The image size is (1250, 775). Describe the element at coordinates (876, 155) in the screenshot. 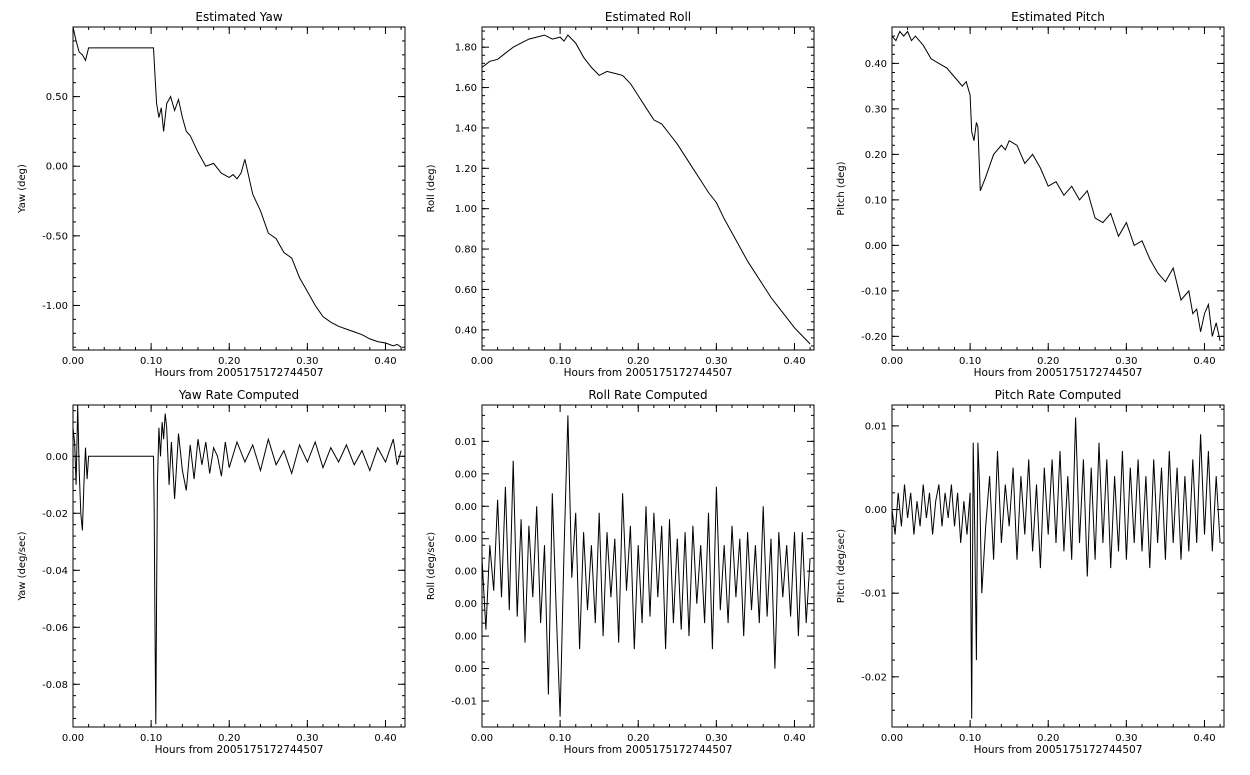

I see `y-tick-label: 0.20` at that location.